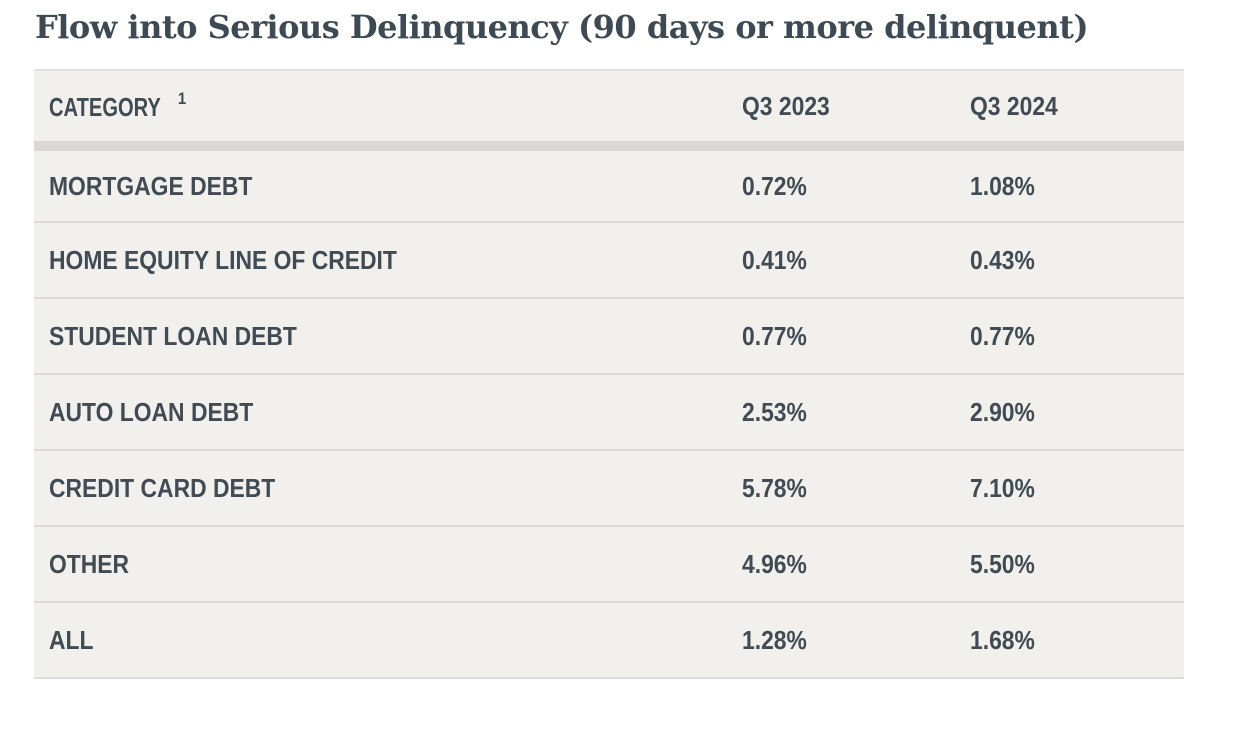 The height and width of the screenshot is (744, 1242). I want to click on row-category-text: CREDIT CARD DEBT, so click(162, 487).